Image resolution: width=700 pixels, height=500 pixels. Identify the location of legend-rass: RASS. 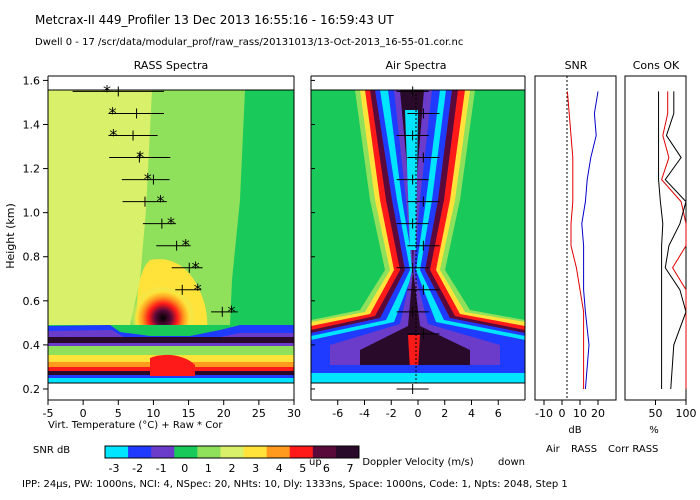
(584, 449).